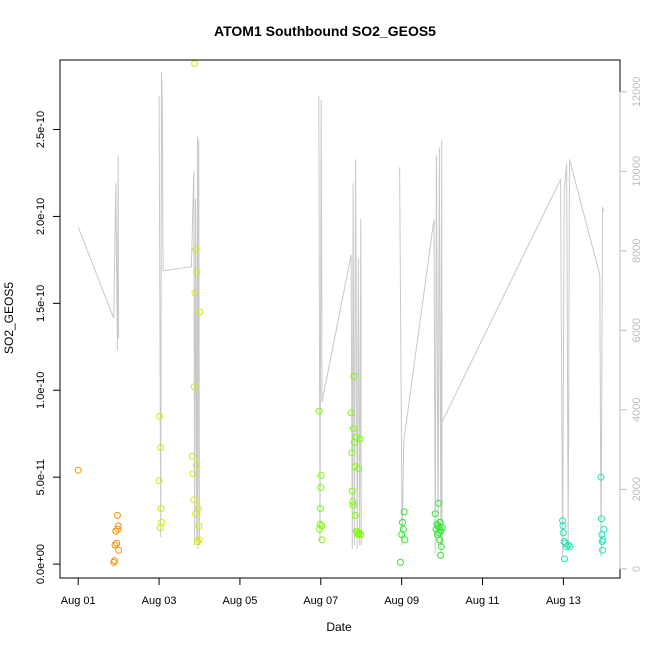 This screenshot has height=650, width=650. What do you see at coordinates (563, 601) in the screenshot?
I see `x-tick-label: Aug 13` at bounding box center [563, 601].